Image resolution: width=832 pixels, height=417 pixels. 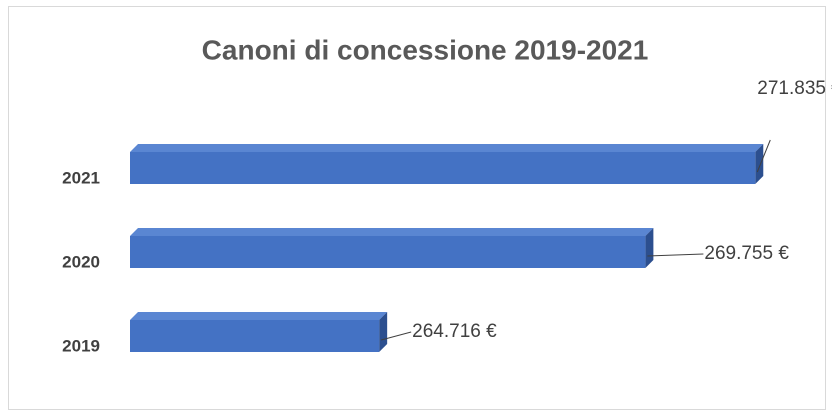 What do you see at coordinates (81, 261) in the screenshot?
I see `category-label: 2020` at bounding box center [81, 261].